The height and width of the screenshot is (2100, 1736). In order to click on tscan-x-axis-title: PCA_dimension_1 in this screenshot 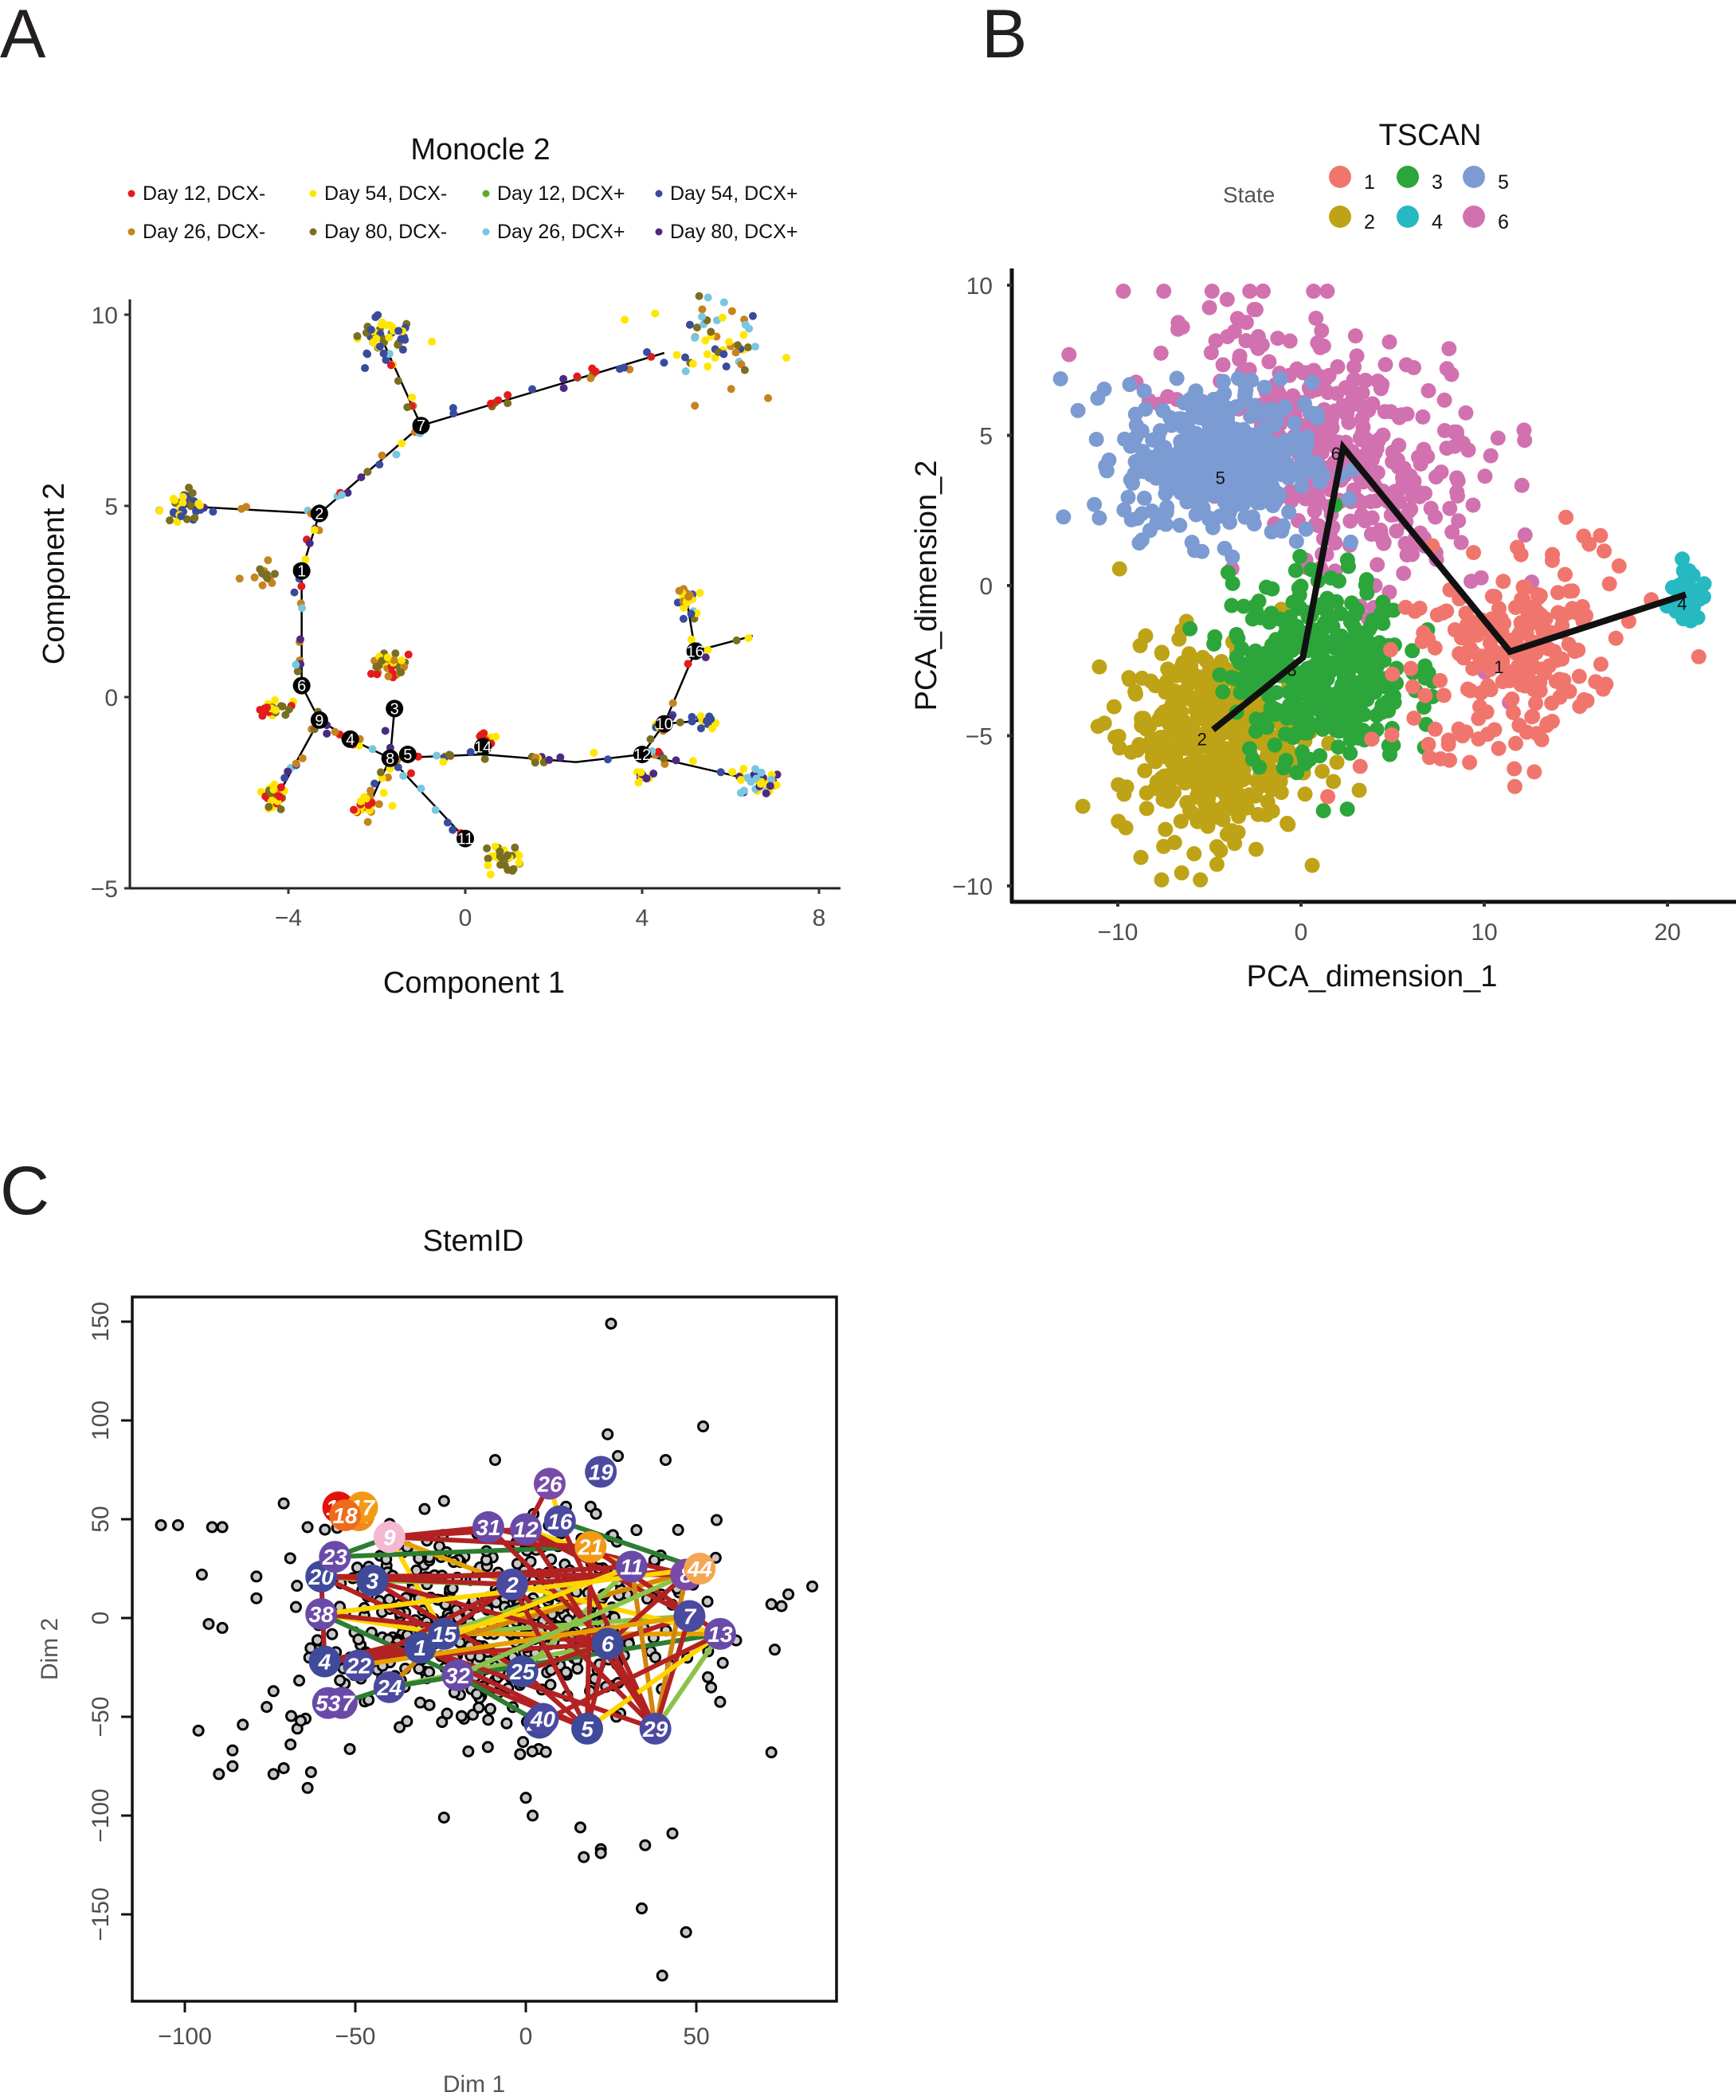, I will do `click(1373, 976)`.